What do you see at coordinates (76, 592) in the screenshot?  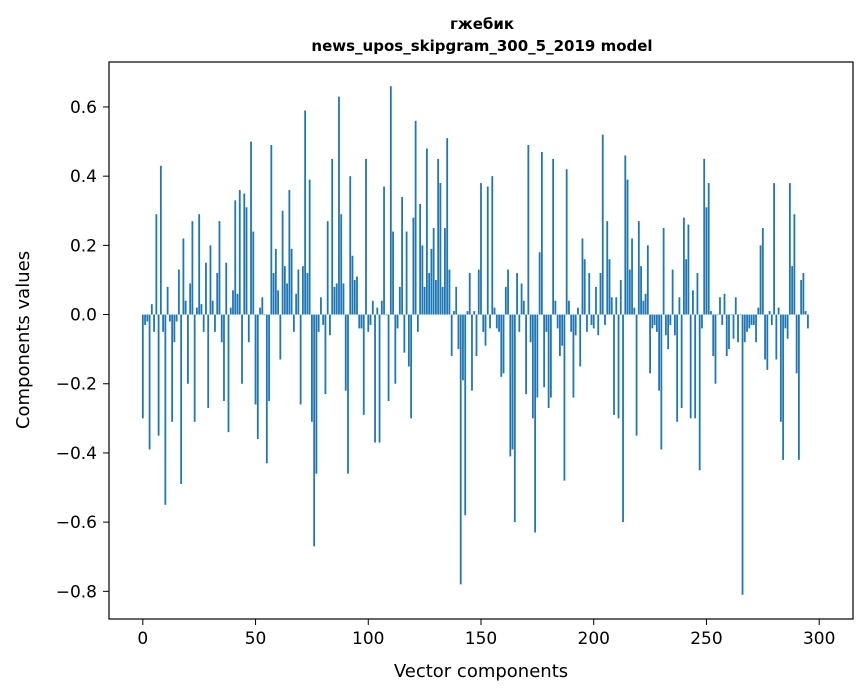 I see `y-tick-label: −0.8` at bounding box center [76, 592].